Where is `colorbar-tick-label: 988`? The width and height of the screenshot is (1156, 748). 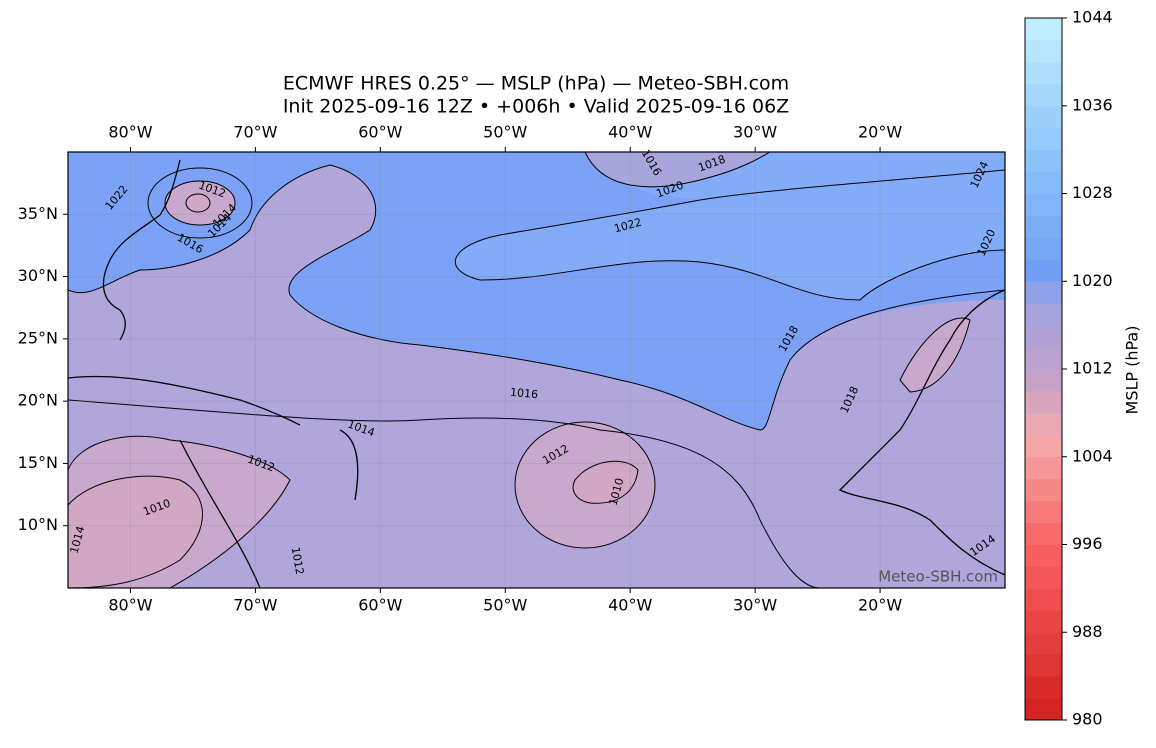 colorbar-tick-label: 988 is located at coordinates (1087, 631).